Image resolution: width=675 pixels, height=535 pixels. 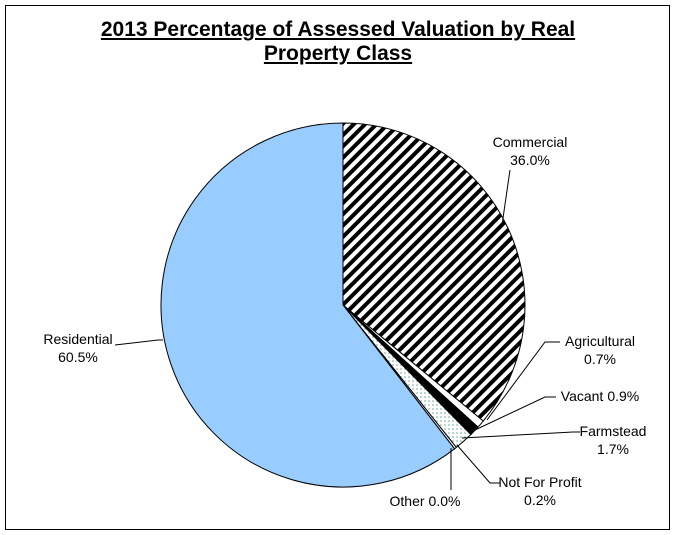 I want to click on value-label: 0.7%, so click(x=600, y=359).